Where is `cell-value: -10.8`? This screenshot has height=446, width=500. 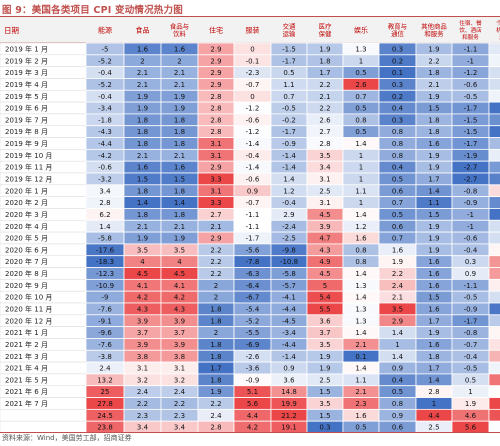
cell-value: -10.8 is located at coordinates (289, 262).